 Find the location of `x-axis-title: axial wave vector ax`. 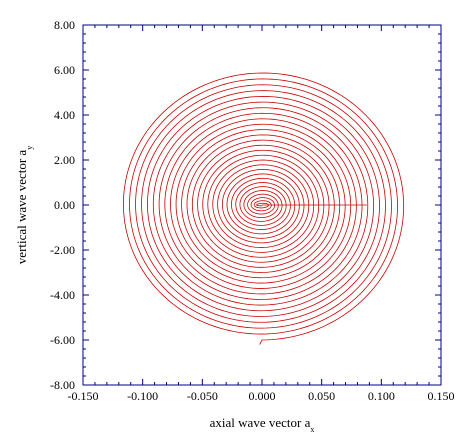

x-axis-title: axial wave vector ax is located at coordinates (262, 424).